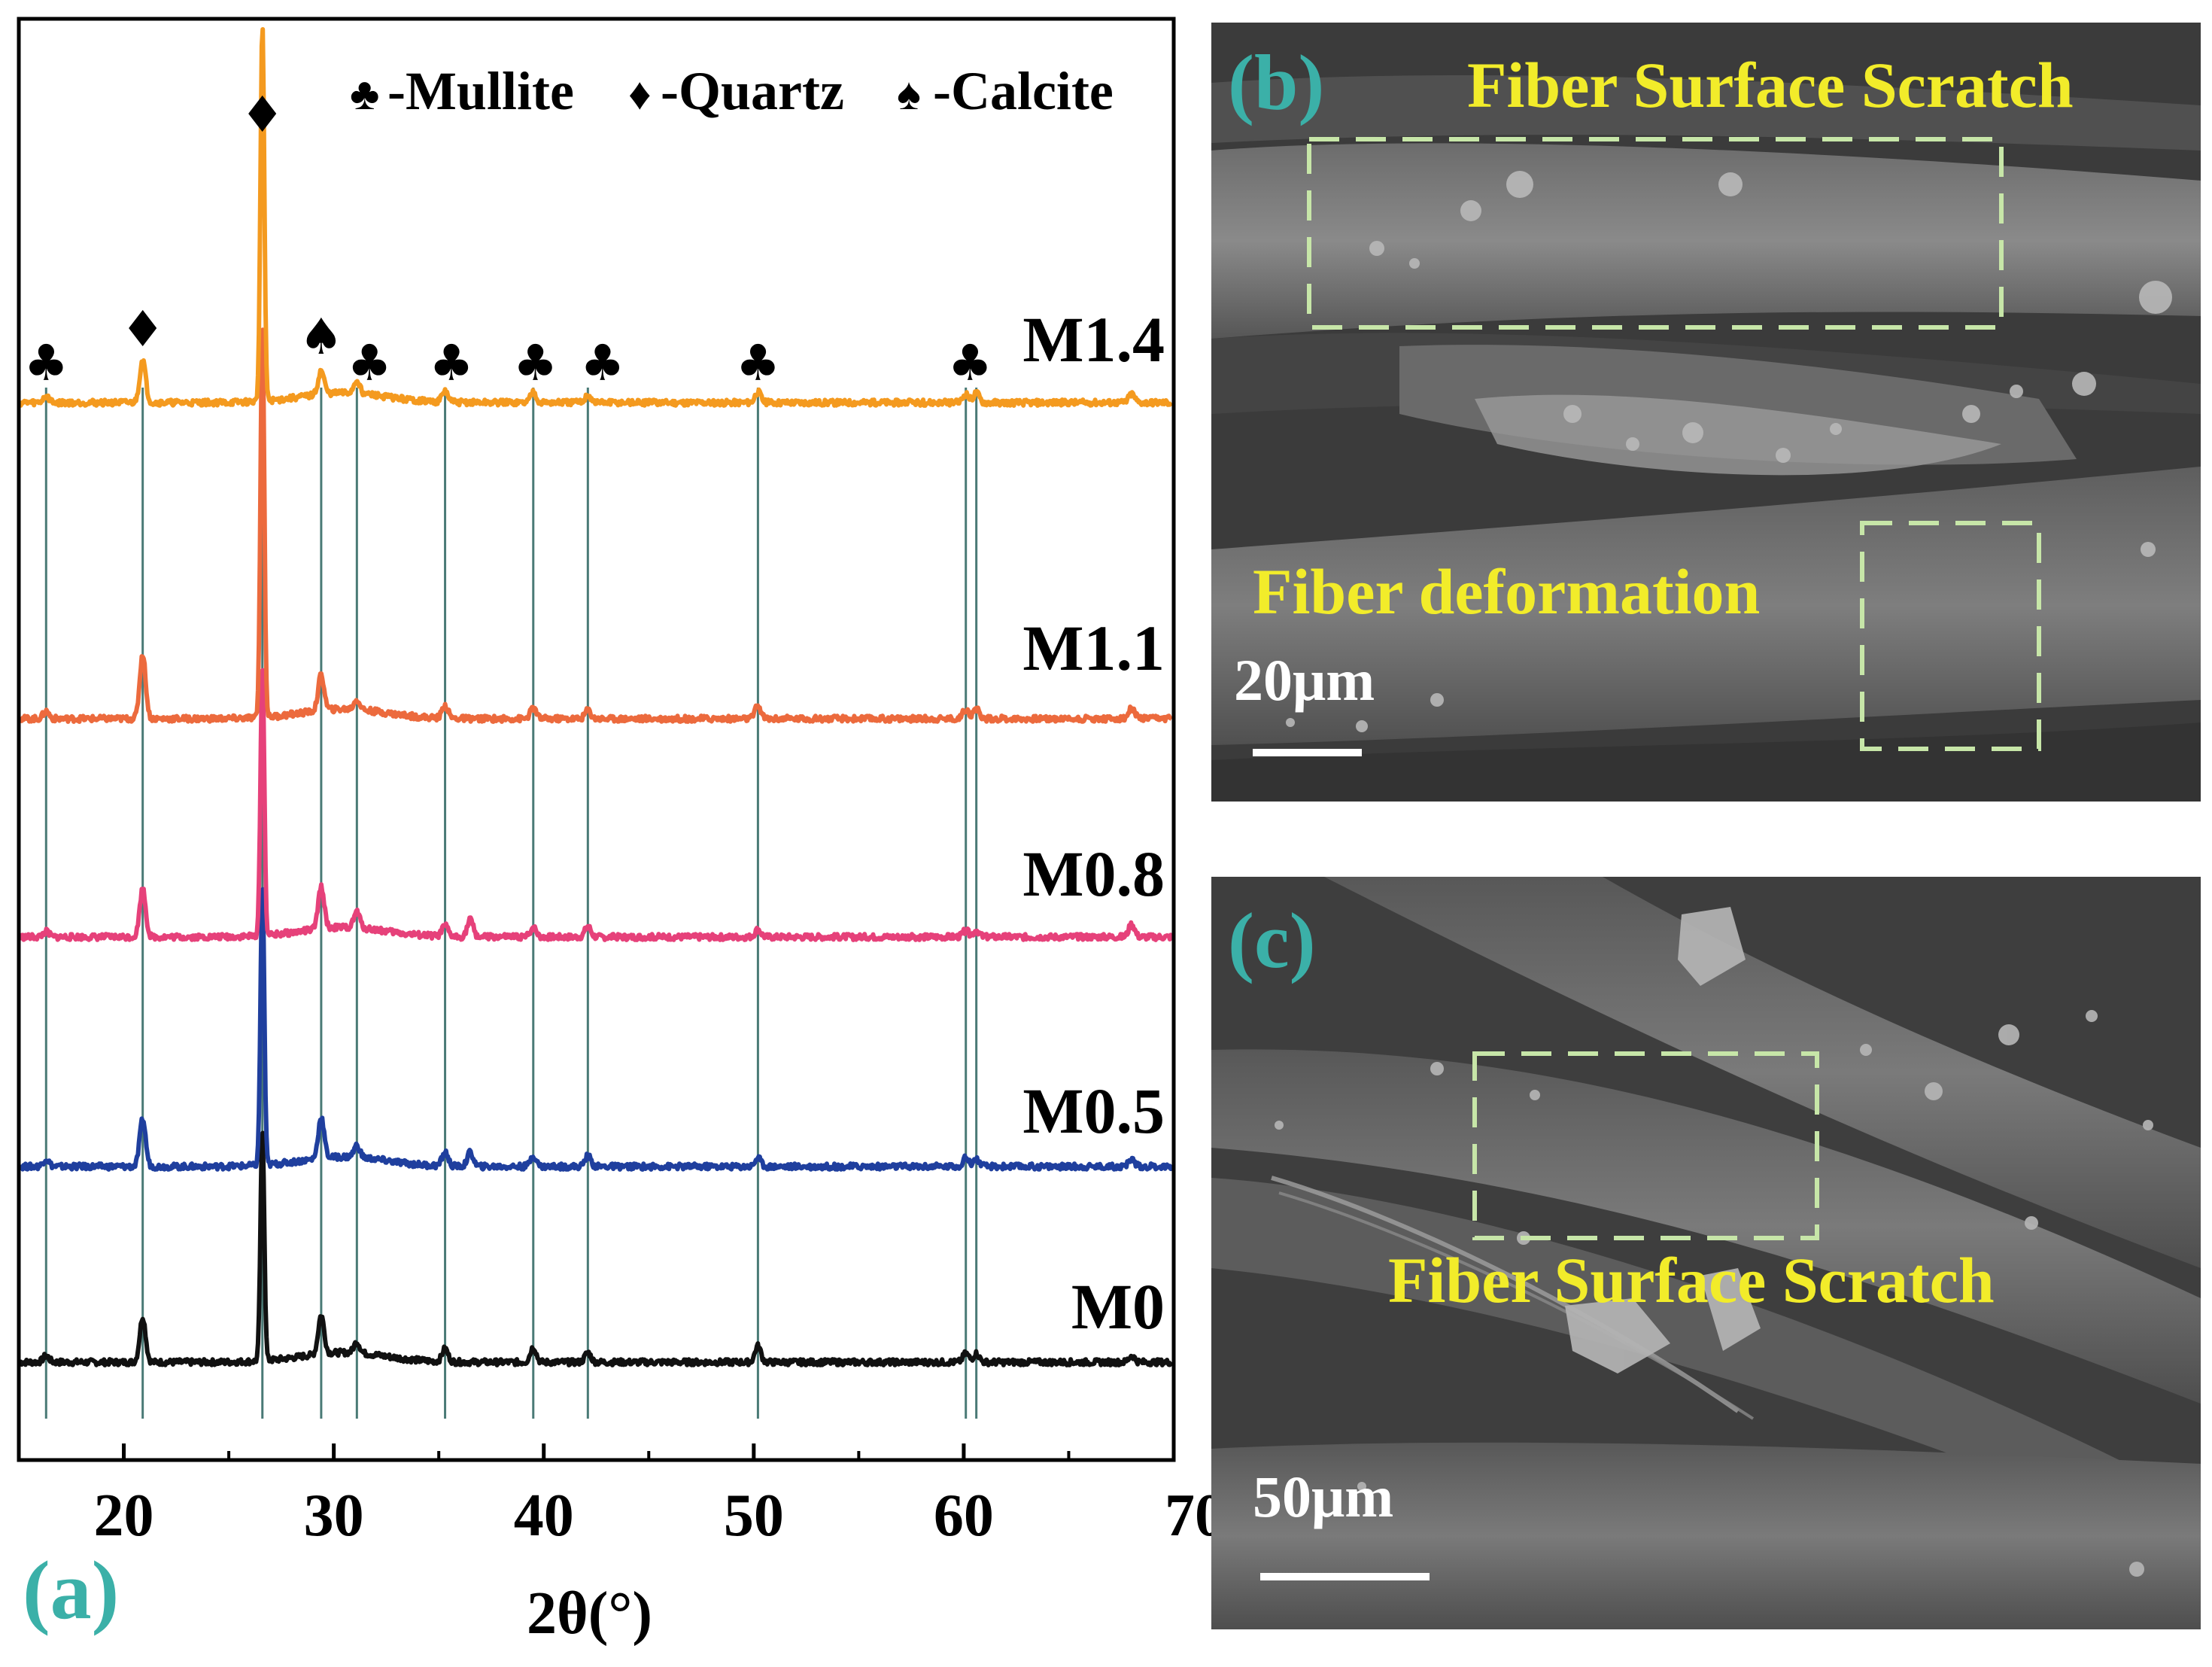 Image resolution: width=2212 pixels, height=1667 pixels. What do you see at coordinates (1655, 233) in the screenshot?
I see `box-fiber-surface-scratch-b` at bounding box center [1655, 233].